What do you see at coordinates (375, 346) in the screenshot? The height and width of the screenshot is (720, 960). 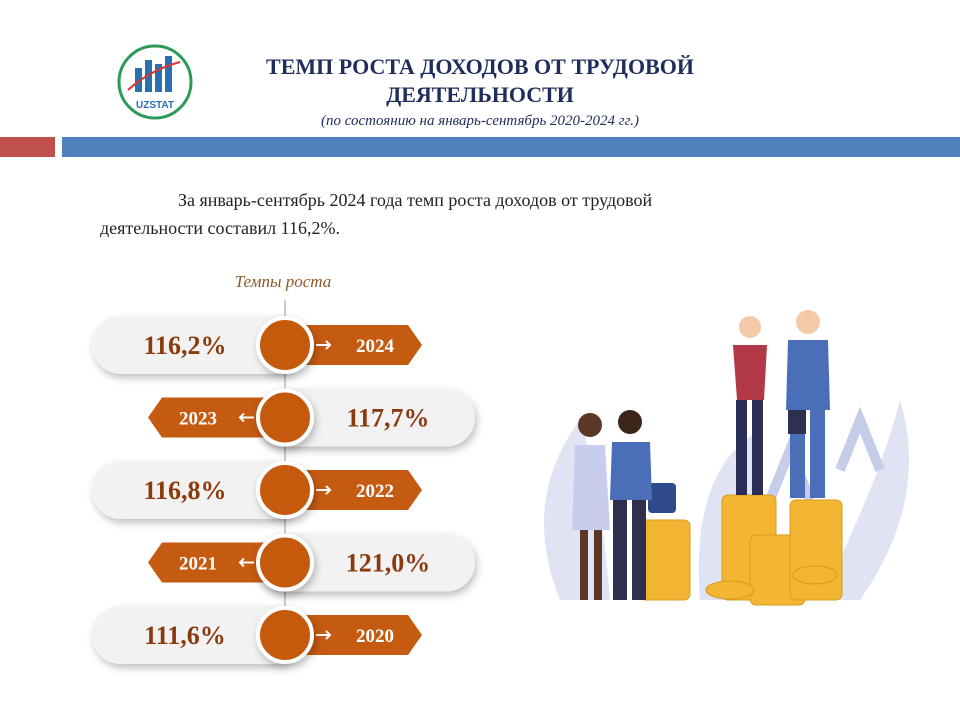 I see `year: 2024` at bounding box center [375, 346].